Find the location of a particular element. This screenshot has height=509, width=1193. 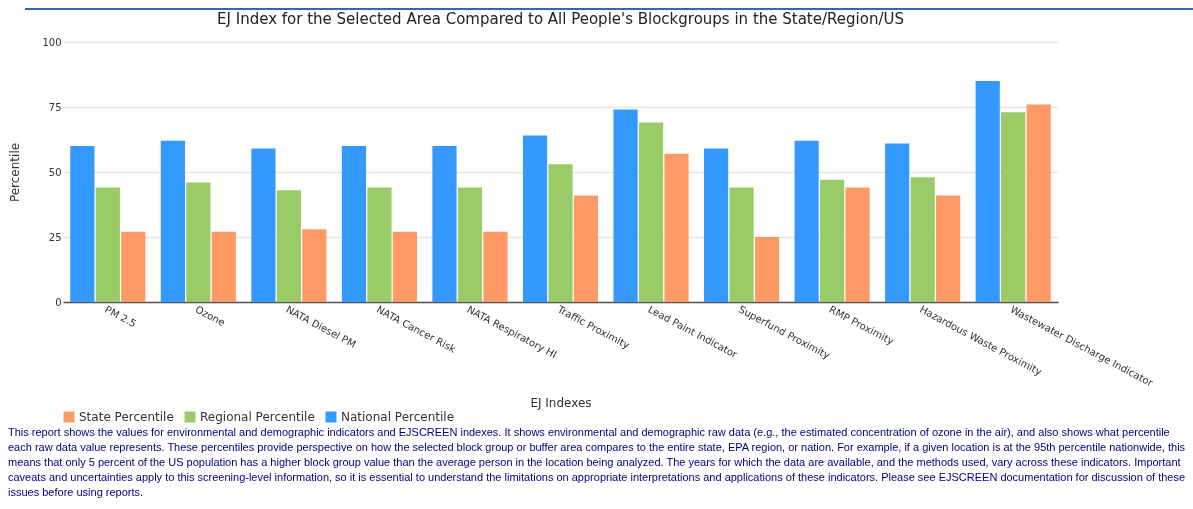

legend-label: State Percentile is located at coordinates (126, 417).